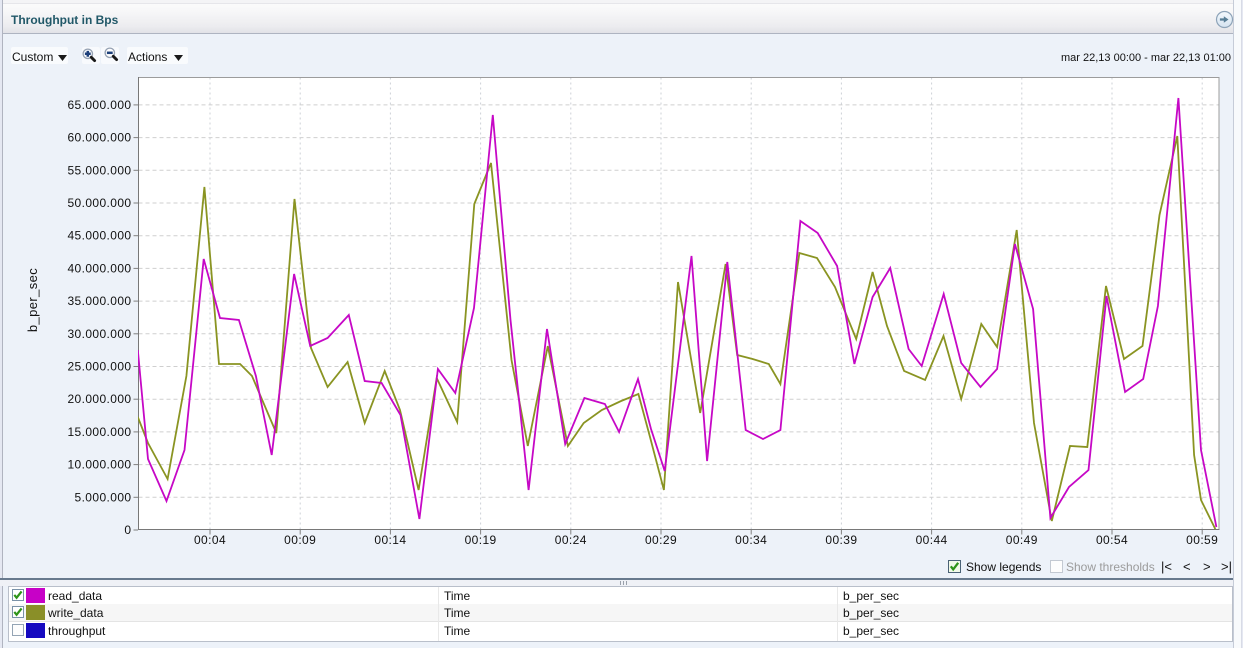 The width and height of the screenshot is (1243, 648). I want to click on svg-text: 15.000.000, so click(99, 432).